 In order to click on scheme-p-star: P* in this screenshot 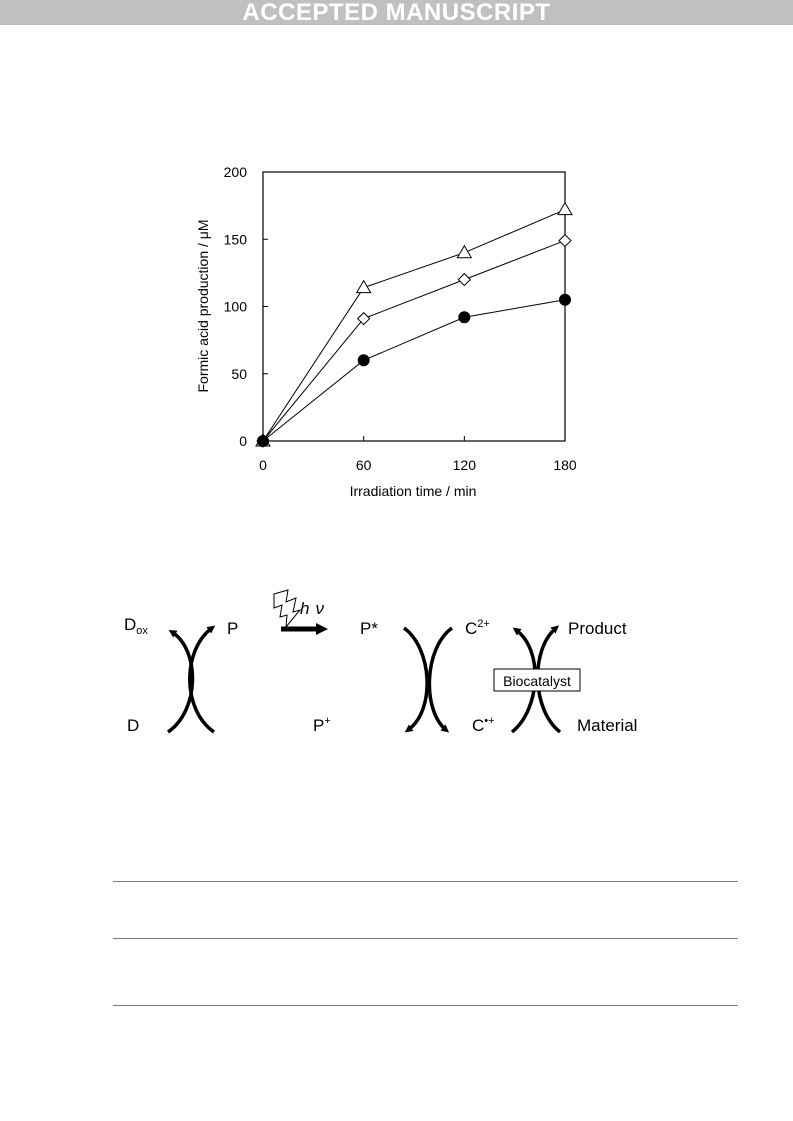, I will do `click(369, 628)`.